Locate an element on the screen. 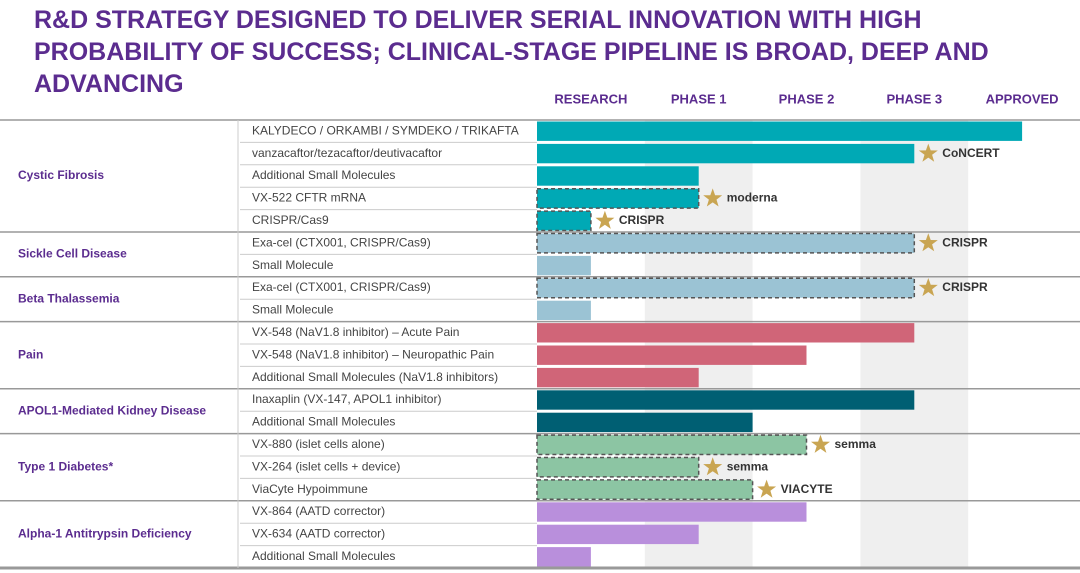 The image size is (1080, 573). program-name: vanzacaftor/tezacaftor/deutivacaftor is located at coordinates (347, 153).